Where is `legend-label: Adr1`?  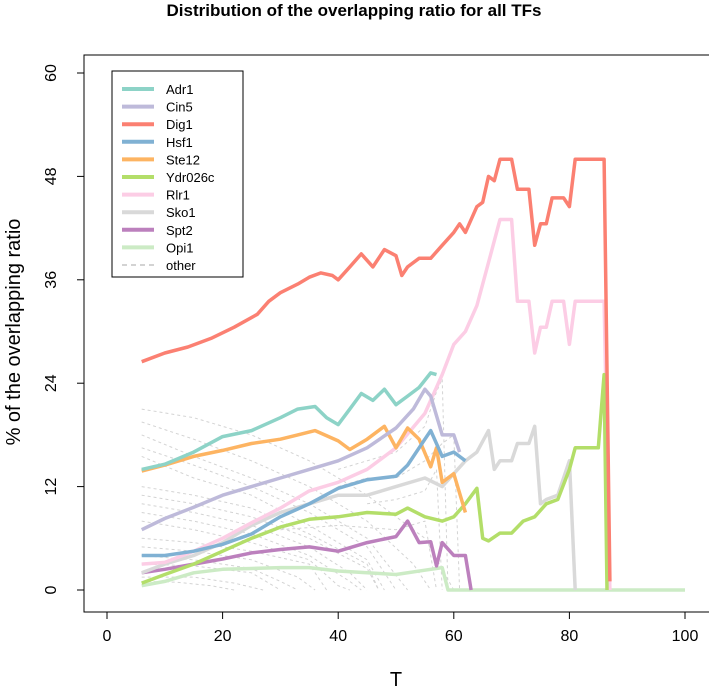
legend-label: Adr1 is located at coordinates (179, 89).